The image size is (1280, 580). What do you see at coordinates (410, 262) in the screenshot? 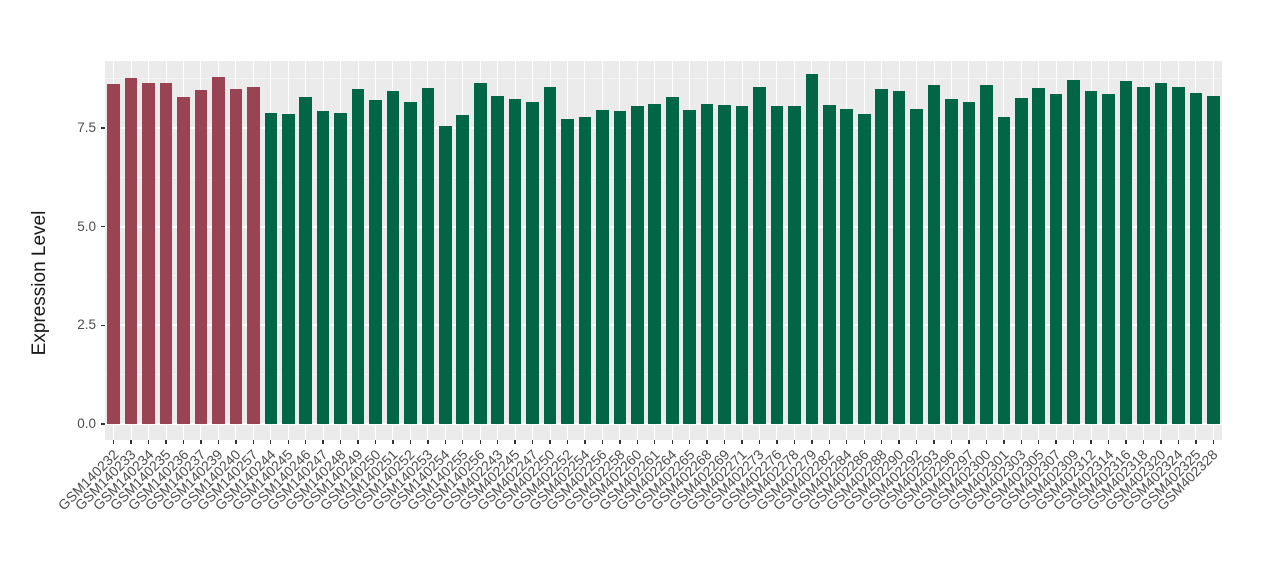
I see `bar-GSM140252` at bounding box center [410, 262].